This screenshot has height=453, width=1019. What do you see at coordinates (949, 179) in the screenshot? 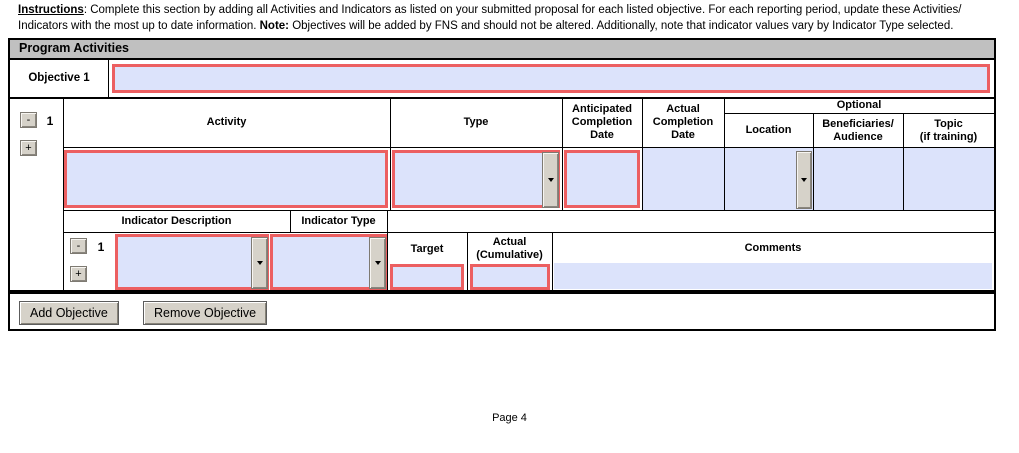
I see `topic-input` at bounding box center [949, 179].